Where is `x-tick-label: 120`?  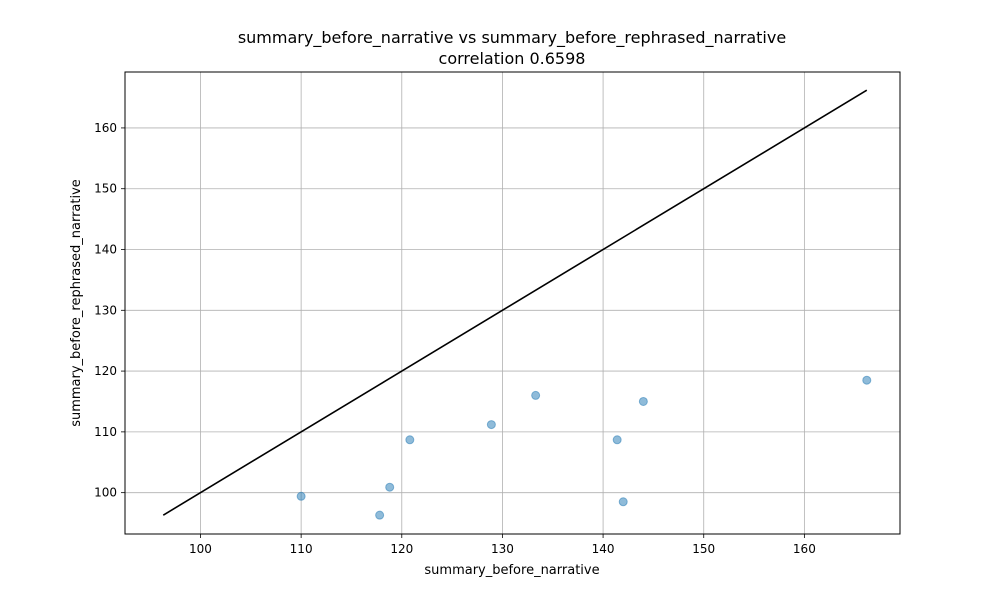 x-tick-label: 120 is located at coordinates (401, 549).